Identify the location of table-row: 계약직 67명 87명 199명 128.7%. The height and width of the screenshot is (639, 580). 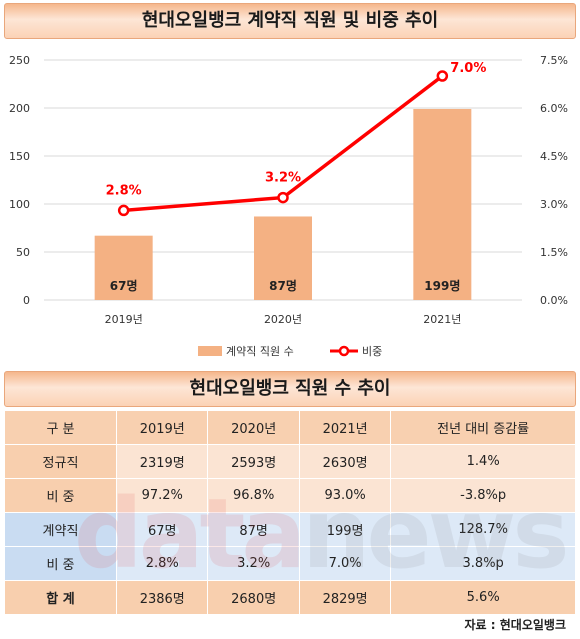
(290, 529).